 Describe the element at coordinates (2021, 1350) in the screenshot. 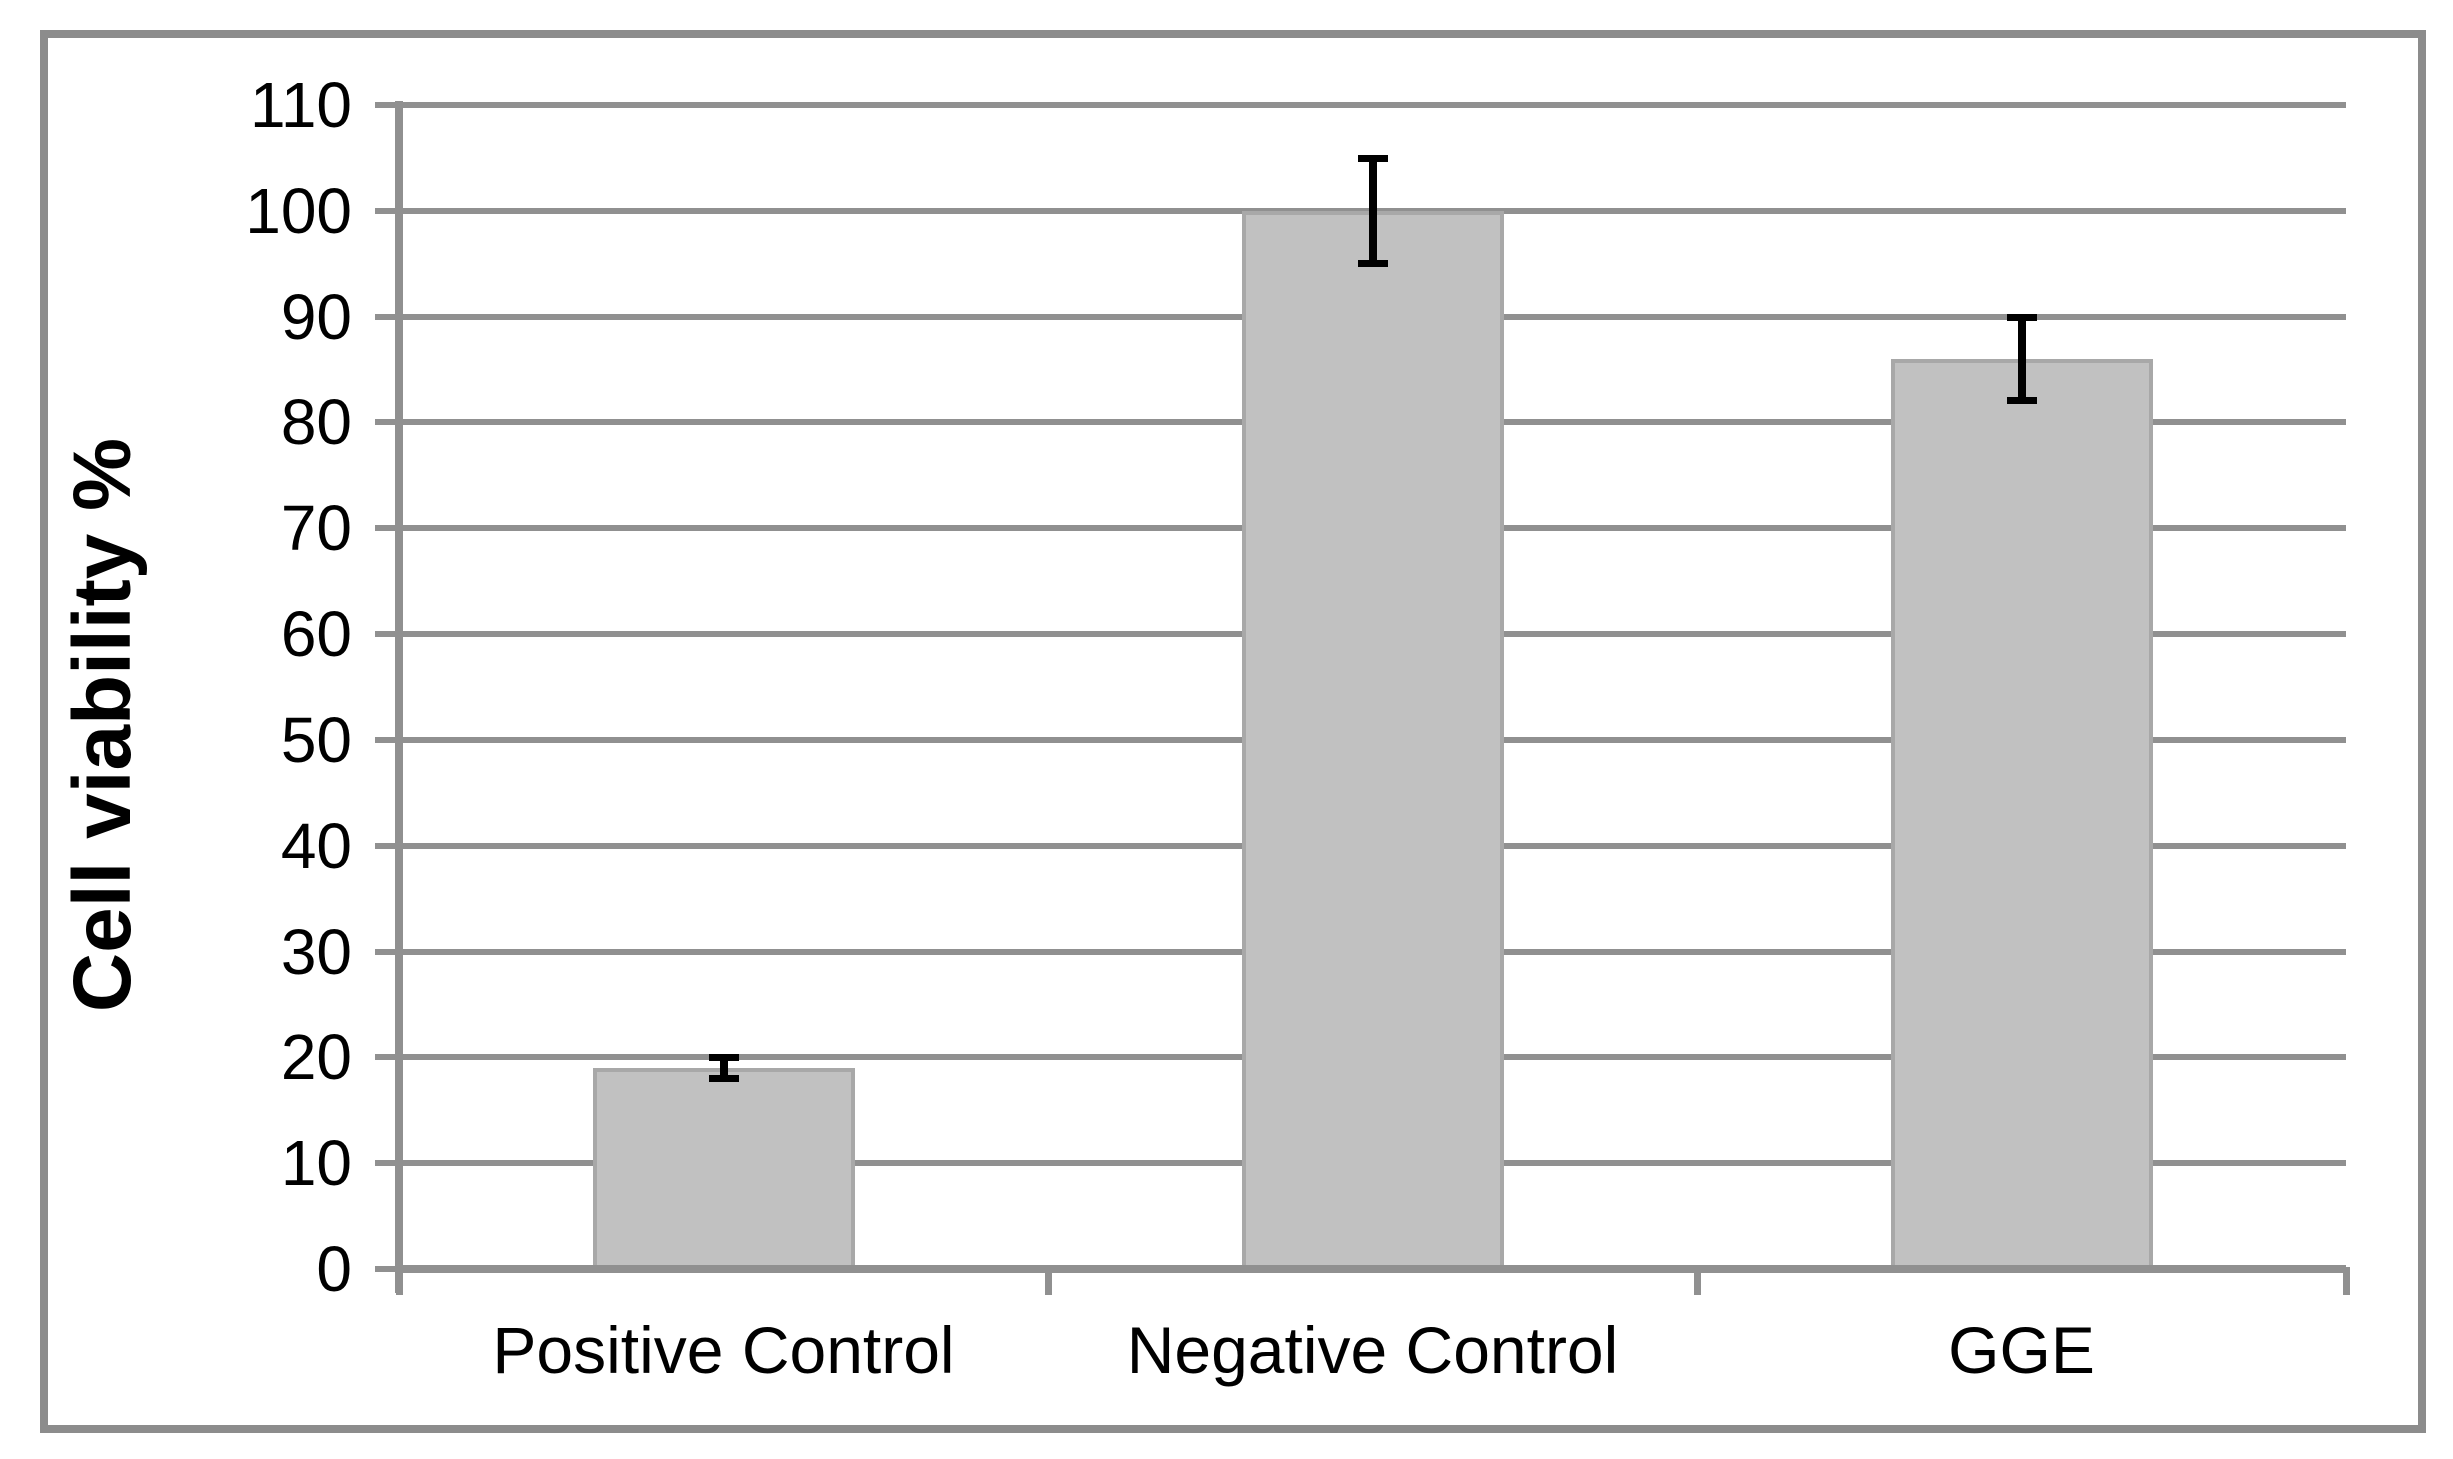

I see `x-category-label: GGE` at that location.